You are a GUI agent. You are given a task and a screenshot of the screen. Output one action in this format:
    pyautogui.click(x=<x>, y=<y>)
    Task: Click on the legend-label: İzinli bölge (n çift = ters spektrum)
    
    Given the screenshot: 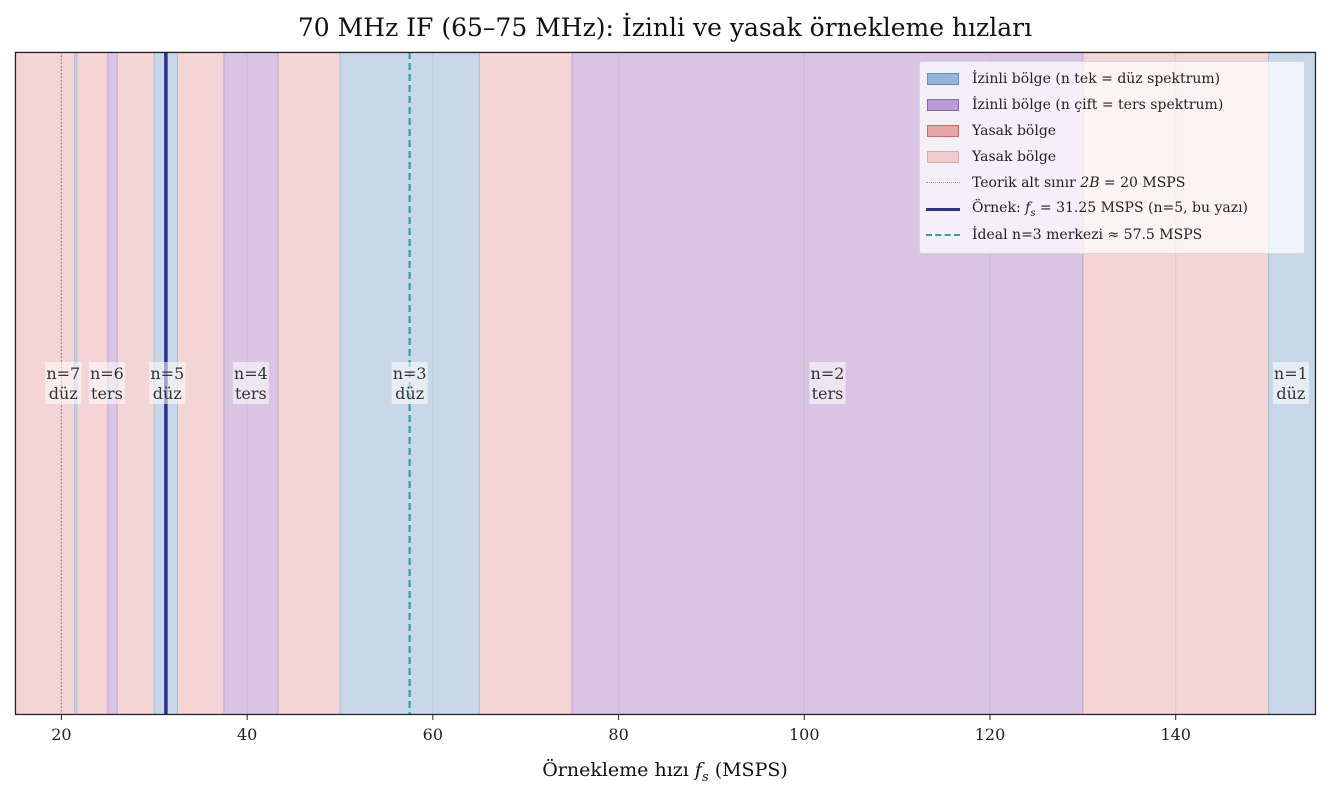 What is the action you would take?
    pyautogui.click(x=1098, y=105)
    